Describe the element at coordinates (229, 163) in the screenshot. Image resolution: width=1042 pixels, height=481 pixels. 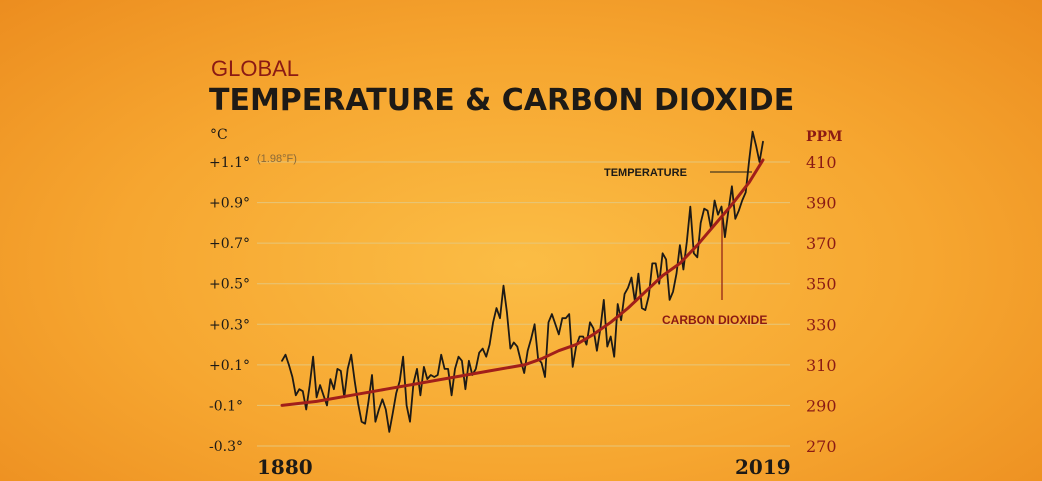
I see `left-tick-label: +1.1°` at that location.